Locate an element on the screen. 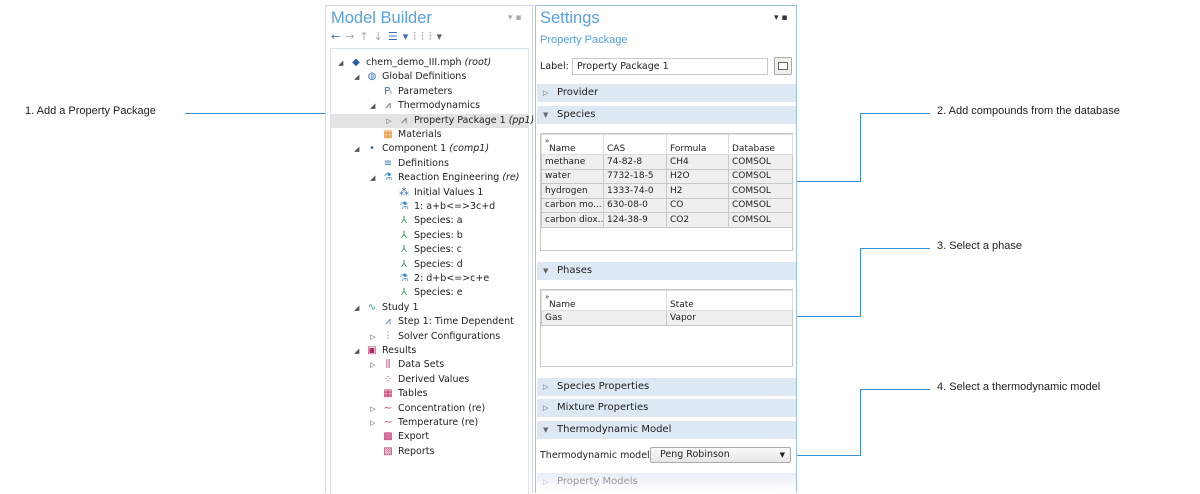 Image resolution: width=1200 pixels, height=494 pixels. label: Export is located at coordinates (414, 437).